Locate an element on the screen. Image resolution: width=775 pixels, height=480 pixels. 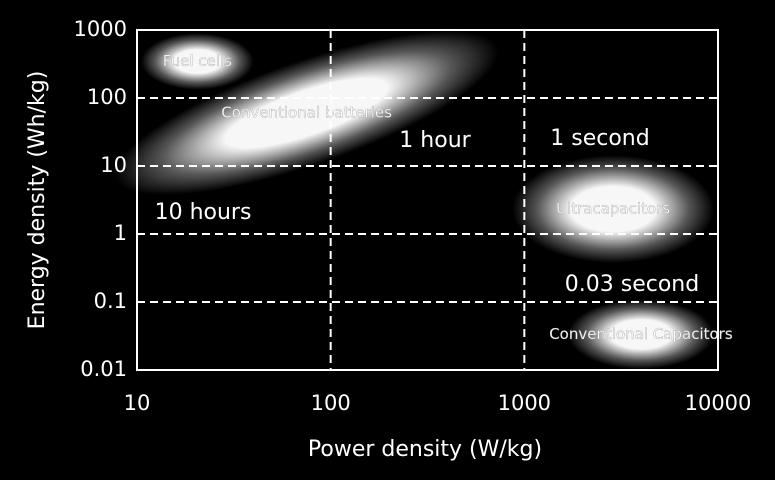
region-label: Conventional batteries is located at coordinates (306, 113).